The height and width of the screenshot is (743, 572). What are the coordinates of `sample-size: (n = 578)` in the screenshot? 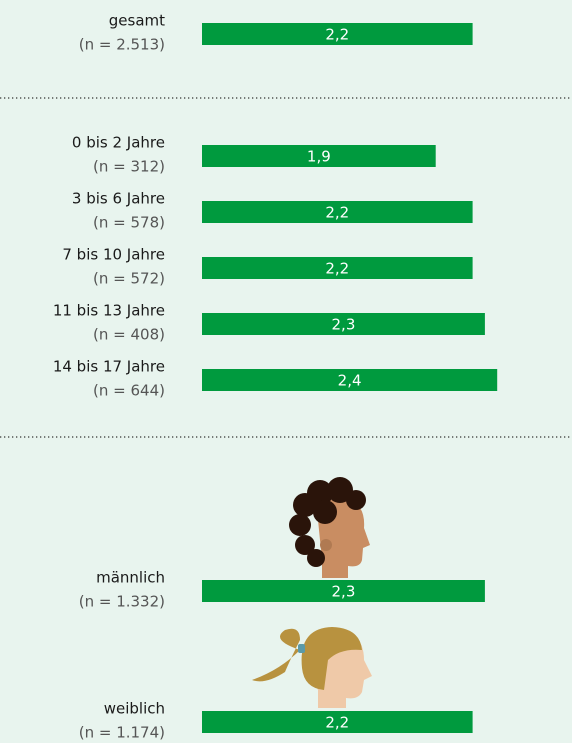 It's located at (129, 223).